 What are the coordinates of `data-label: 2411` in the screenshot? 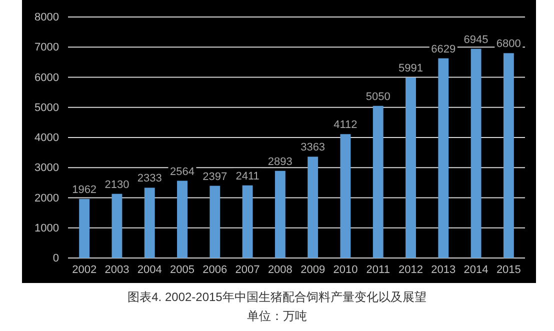 It's located at (248, 176).